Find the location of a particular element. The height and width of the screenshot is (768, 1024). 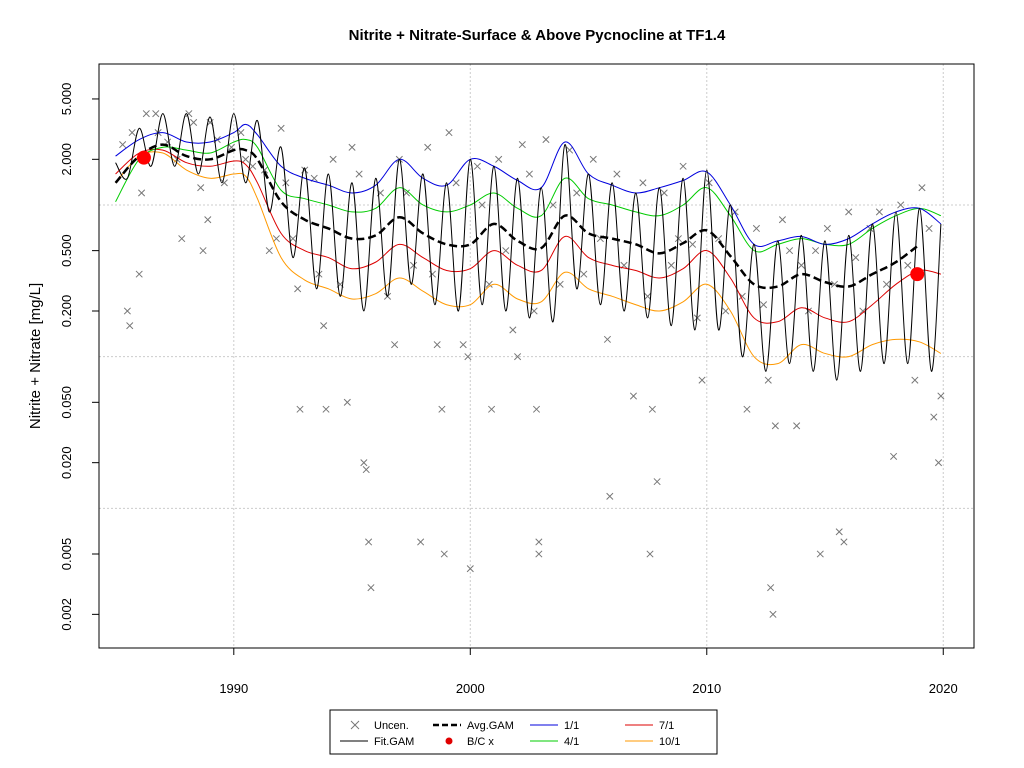

legend-item: Uncen. is located at coordinates (379, 726).